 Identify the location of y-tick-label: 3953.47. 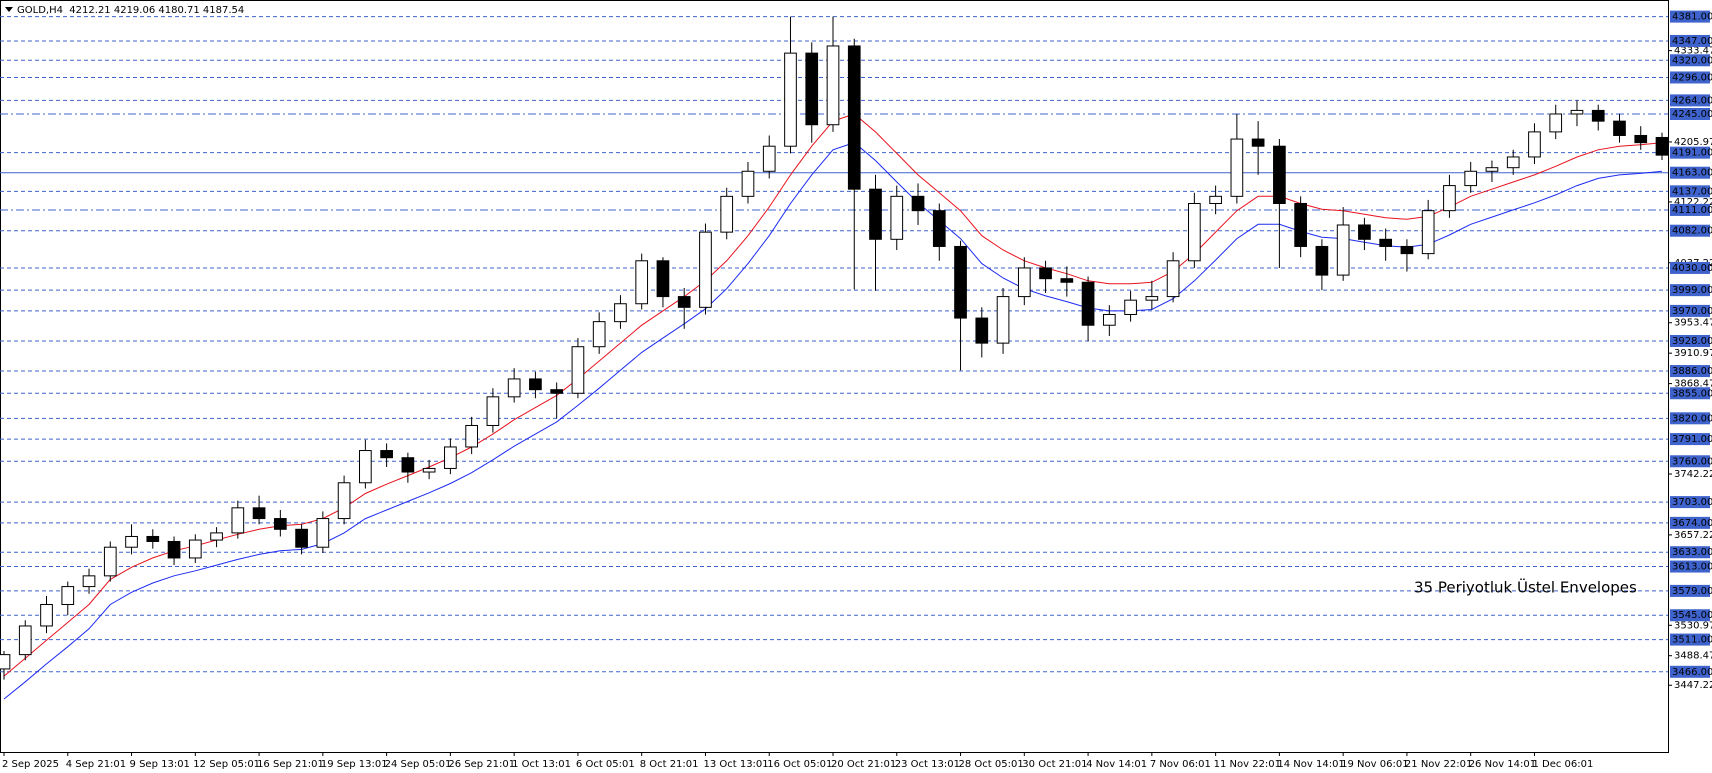
(1693, 323).